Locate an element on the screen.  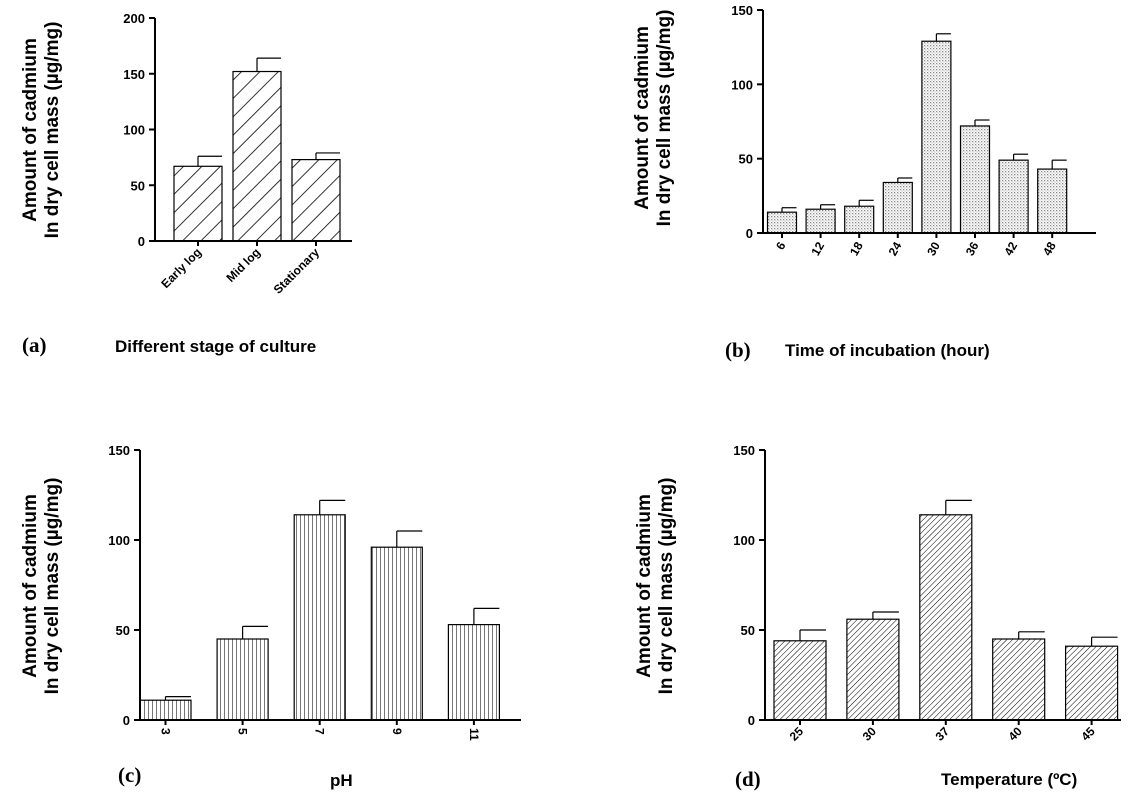
x-tick-label: 25 is located at coordinates (797, 734).